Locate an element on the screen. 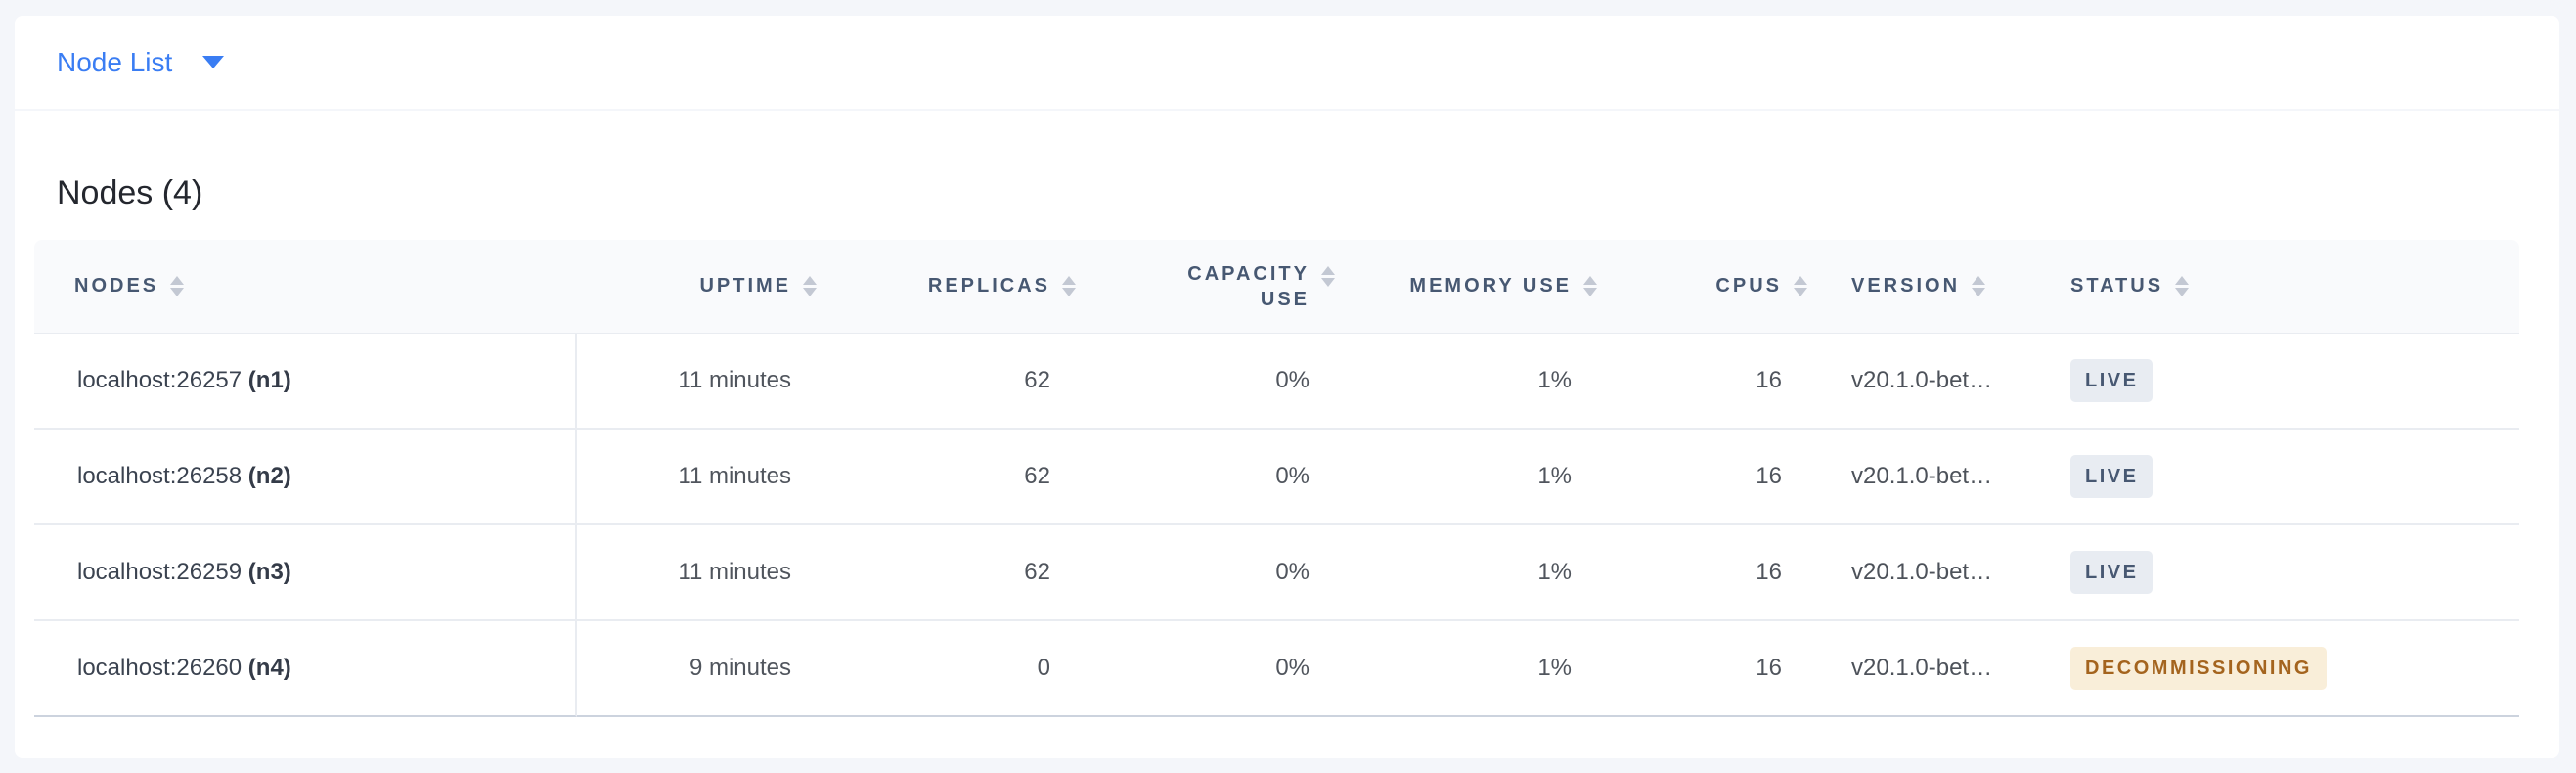  status-badge: DECOMMISSIONING is located at coordinates (2199, 668).